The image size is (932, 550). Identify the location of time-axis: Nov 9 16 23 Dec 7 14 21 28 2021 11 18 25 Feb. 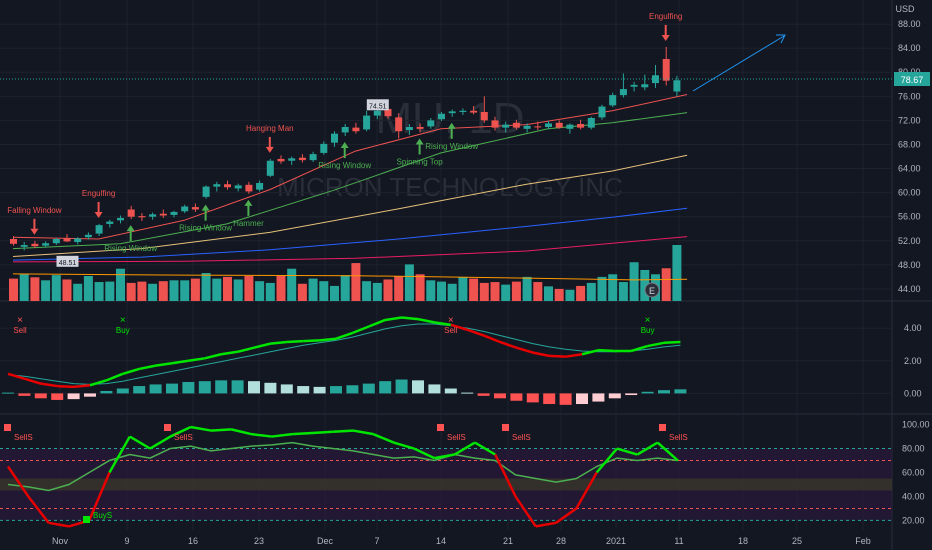
(461, 541).